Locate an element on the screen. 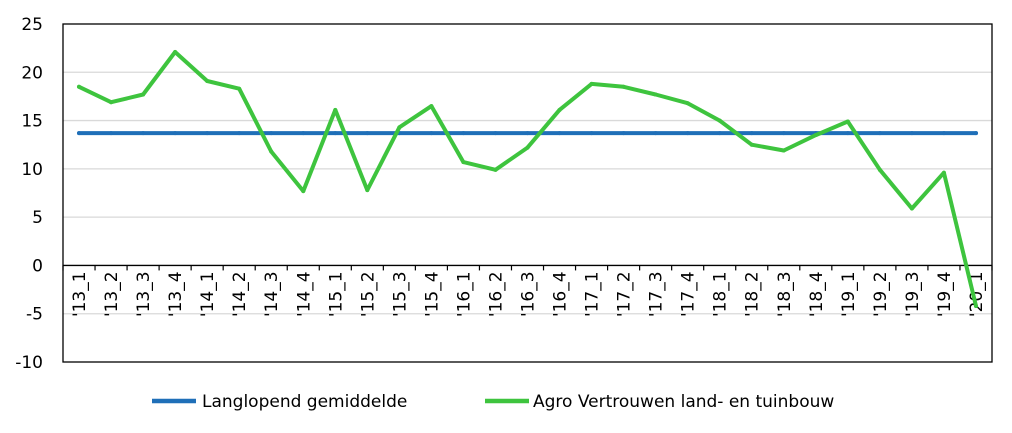 This screenshot has height=433, width=1012. x-tick-label: '18_3 is located at coordinates (785, 294).